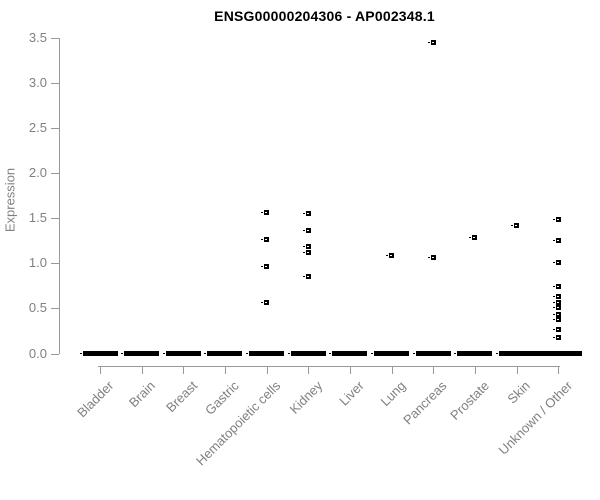  What do you see at coordinates (59, 196) in the screenshot?
I see `y-axis-line` at bounding box center [59, 196].